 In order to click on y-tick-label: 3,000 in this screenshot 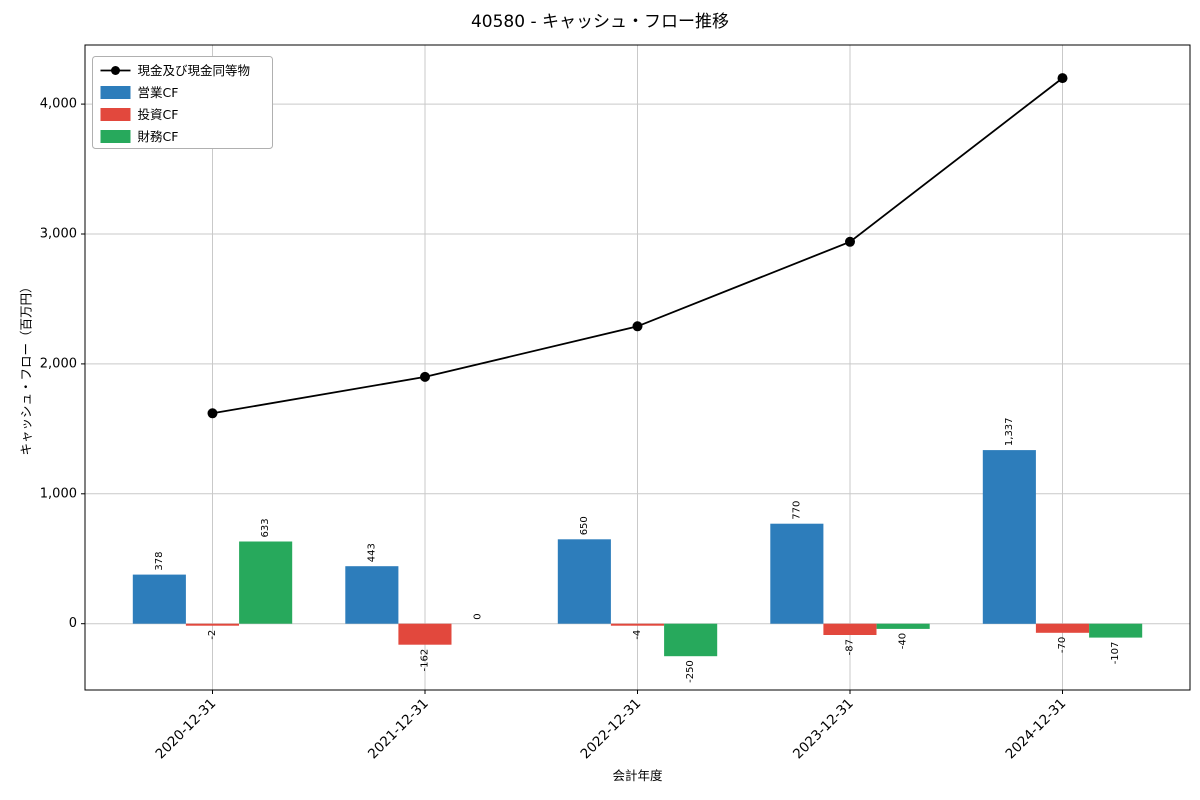, I will do `click(58, 234)`.